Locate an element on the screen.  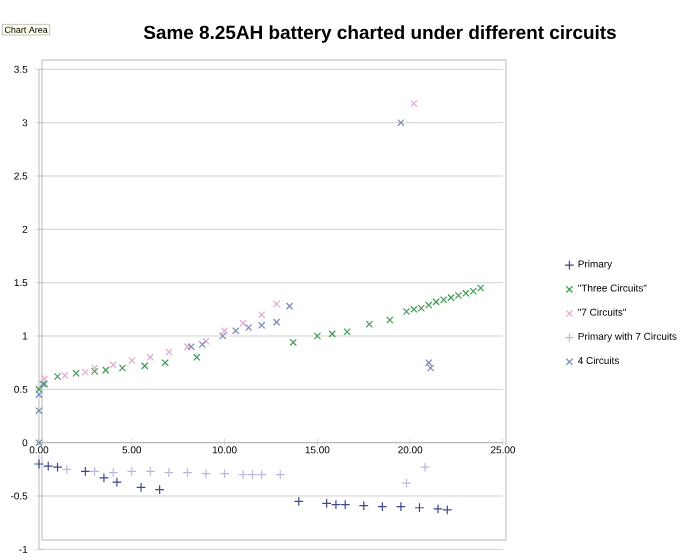
chart-title: Same 8.25AH battery charted under different circuits is located at coordinates (379, 34).